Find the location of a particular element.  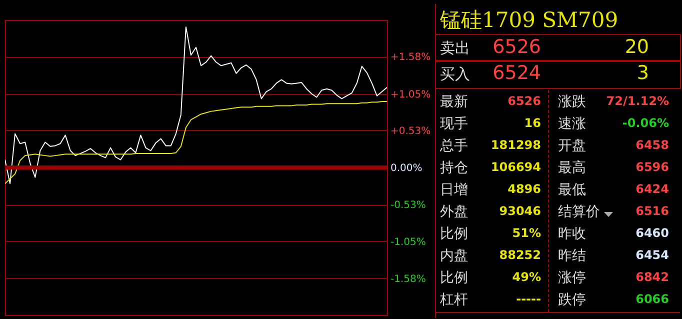

text: 速涨 is located at coordinates (572, 124).